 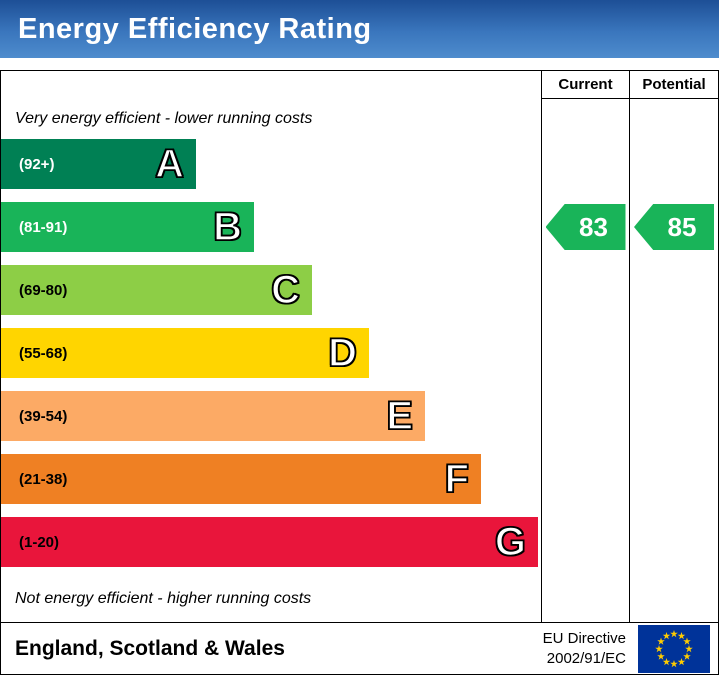 What do you see at coordinates (285, 290) in the screenshot?
I see `band-c-letter: C` at bounding box center [285, 290].